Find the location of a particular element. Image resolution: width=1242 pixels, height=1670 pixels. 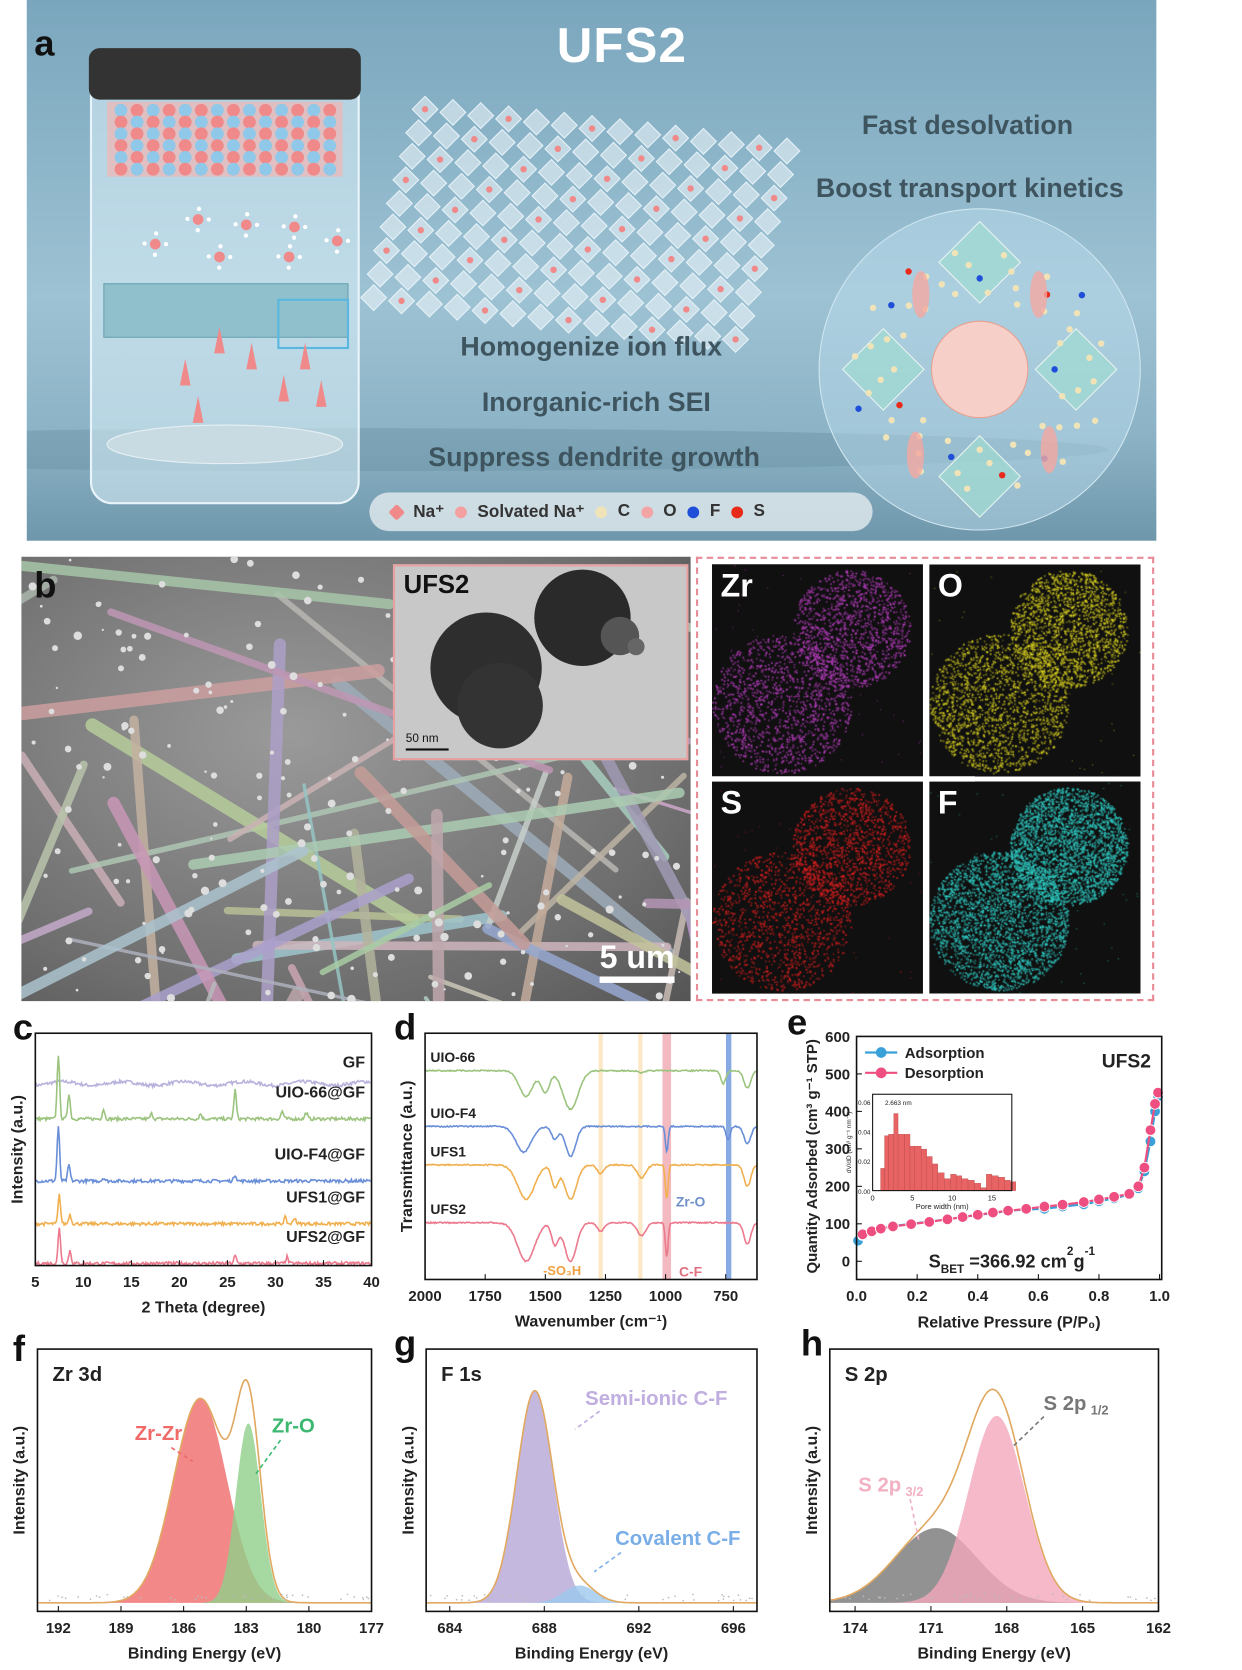

label-sub: 1/2 is located at coordinates (1100, 1409).